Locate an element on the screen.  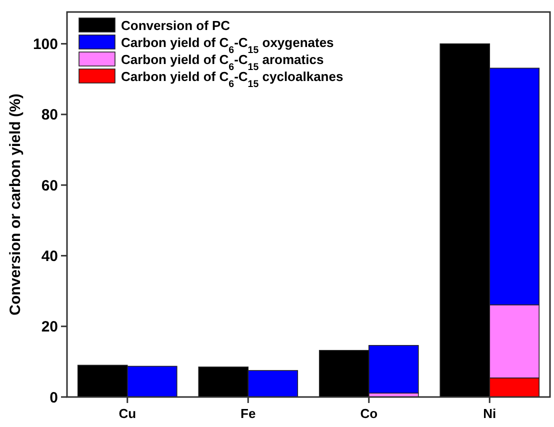
y-tick-label: 0 is located at coordinates (54, 397).